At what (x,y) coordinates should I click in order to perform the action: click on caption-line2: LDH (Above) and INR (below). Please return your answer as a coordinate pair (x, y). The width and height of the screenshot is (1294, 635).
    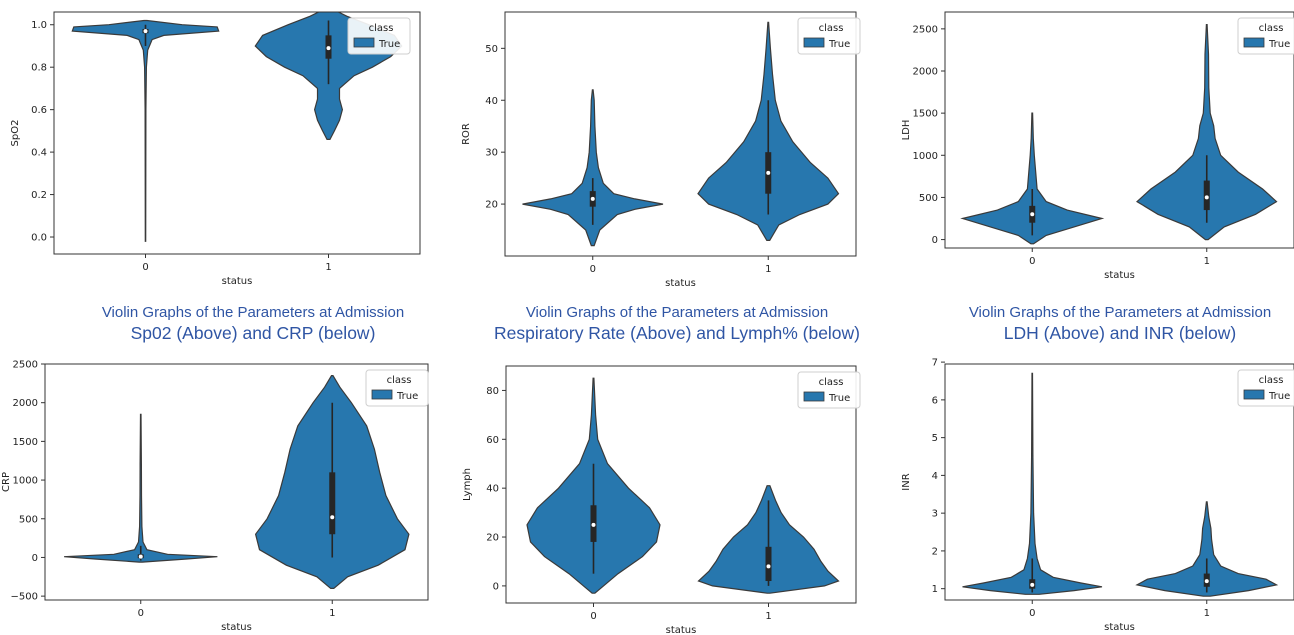
    Looking at the image, I should click on (1120, 333).